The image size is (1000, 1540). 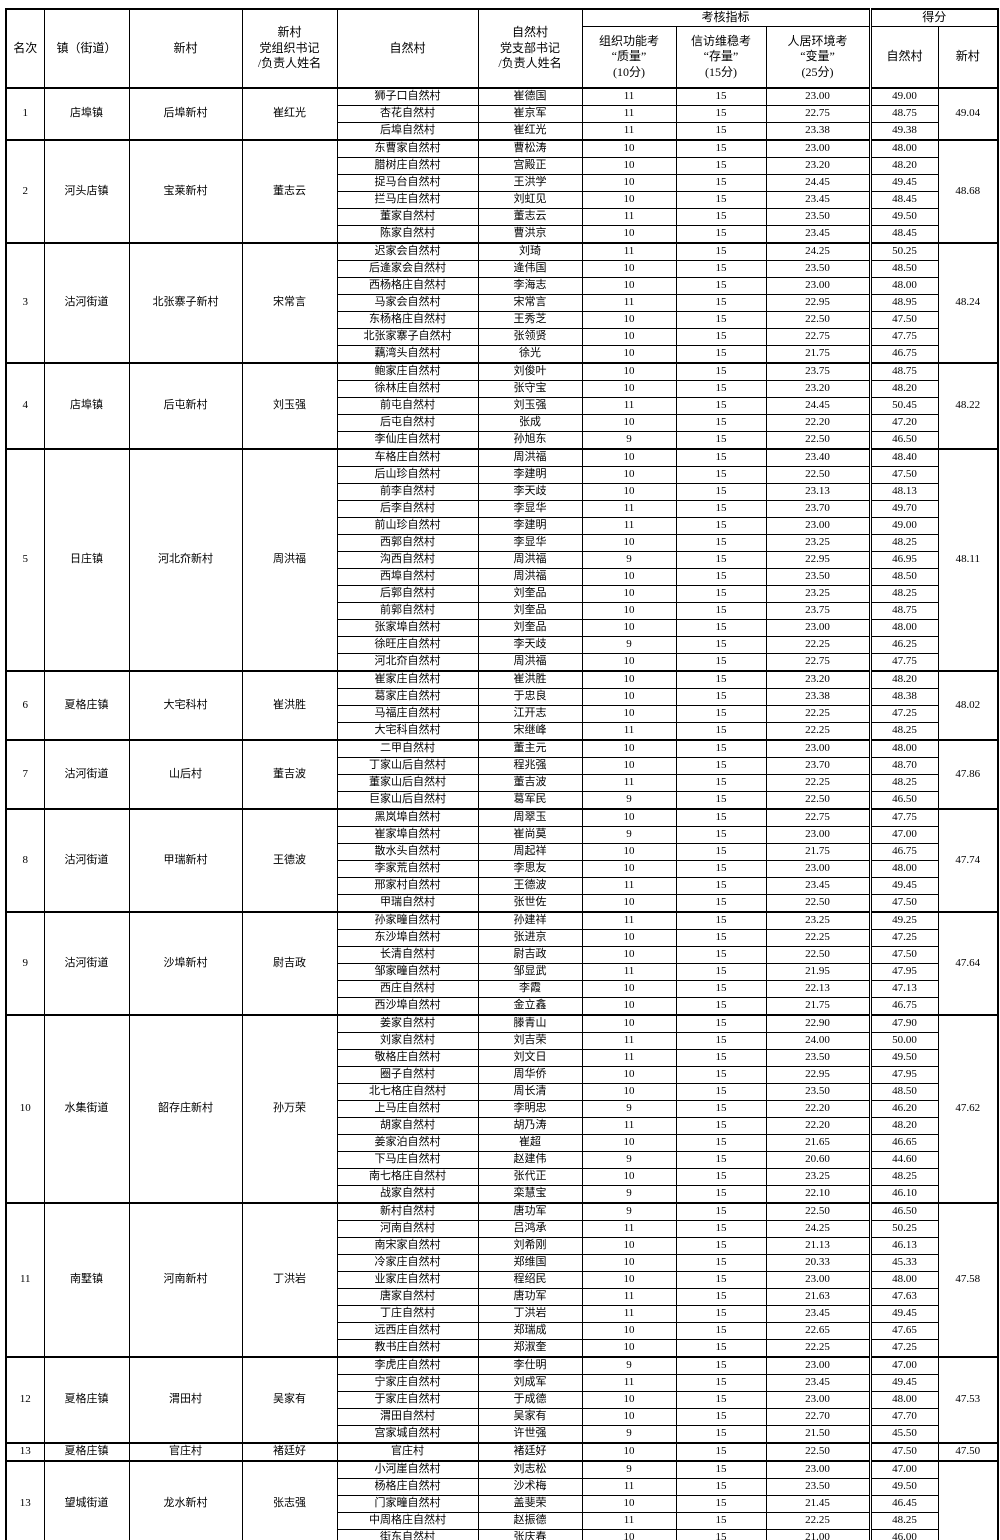 What do you see at coordinates (502, 645) in the screenshot?
I see `table-row: 徐旺庄自然村 李天歧 9 15 22.25 46.25` at bounding box center [502, 645].